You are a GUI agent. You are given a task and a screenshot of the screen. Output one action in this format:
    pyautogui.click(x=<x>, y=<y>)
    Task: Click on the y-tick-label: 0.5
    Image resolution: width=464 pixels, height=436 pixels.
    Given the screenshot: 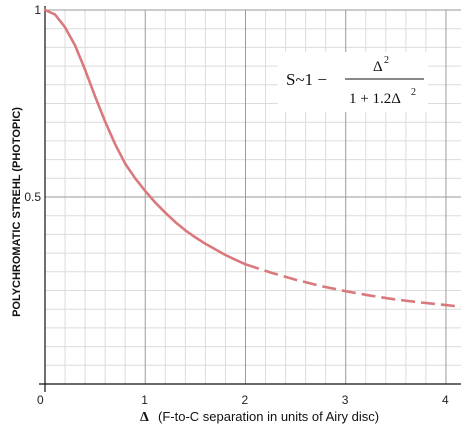 What is the action you would take?
    pyautogui.click(x=32, y=197)
    